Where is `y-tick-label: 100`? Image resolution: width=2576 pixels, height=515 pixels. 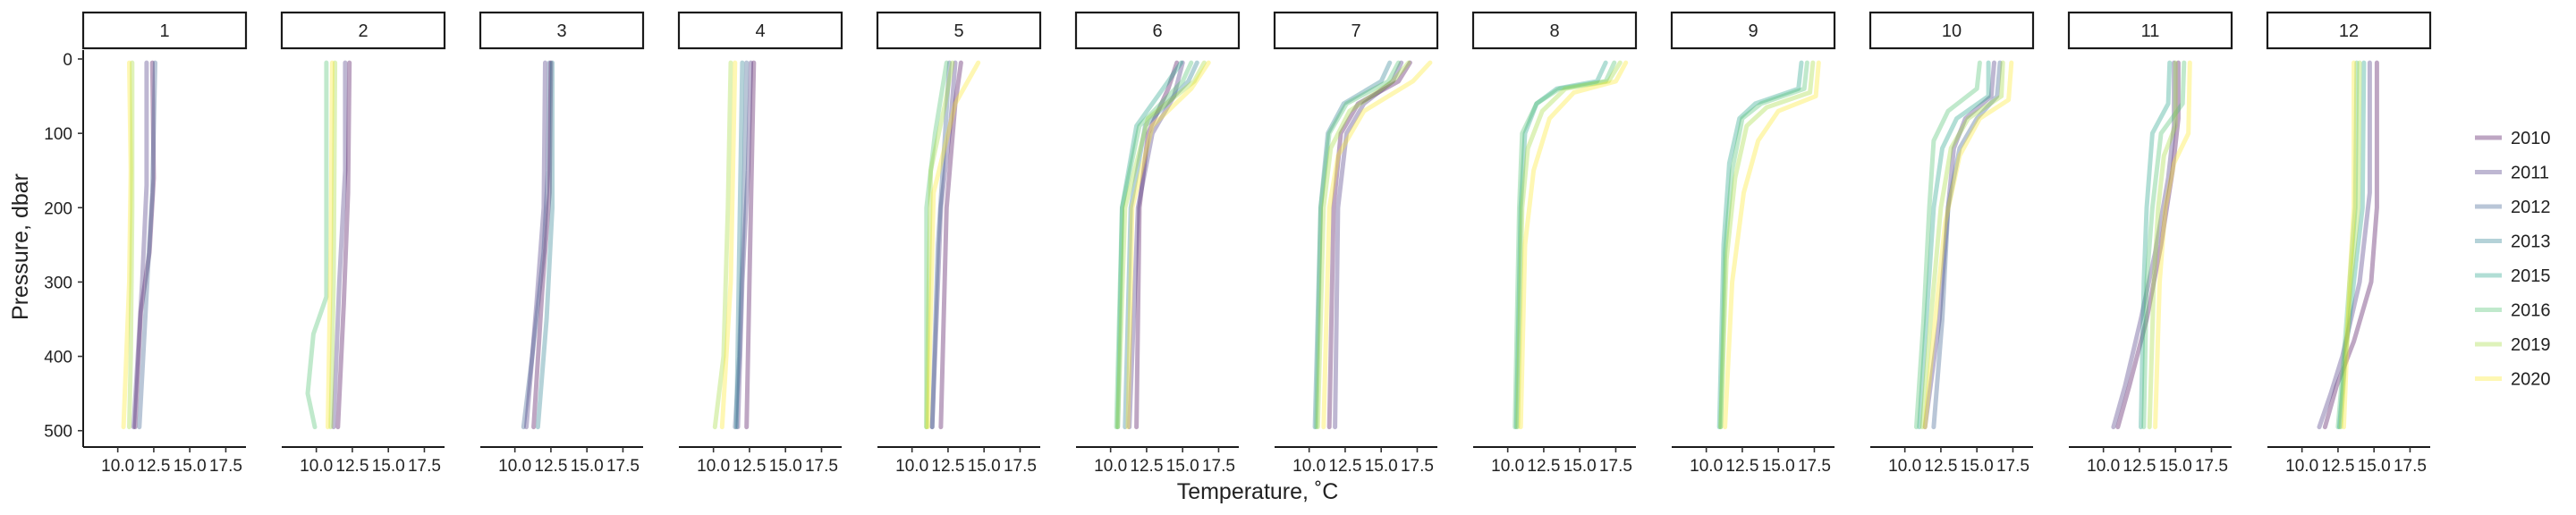 y-tick-label: 100 is located at coordinates (58, 134).